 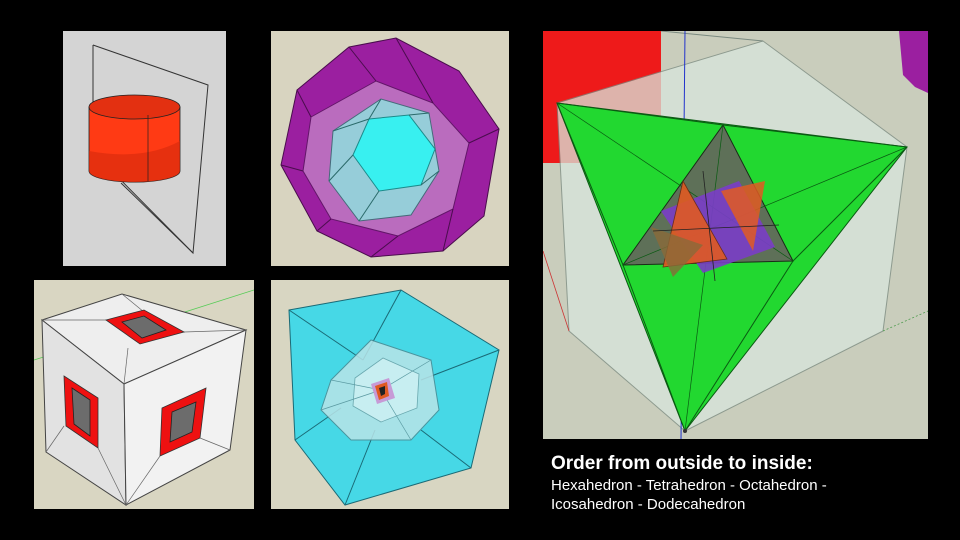 What do you see at coordinates (148, 149) in the screenshot?
I see `cylinder-plane-drawing` at bounding box center [148, 149].